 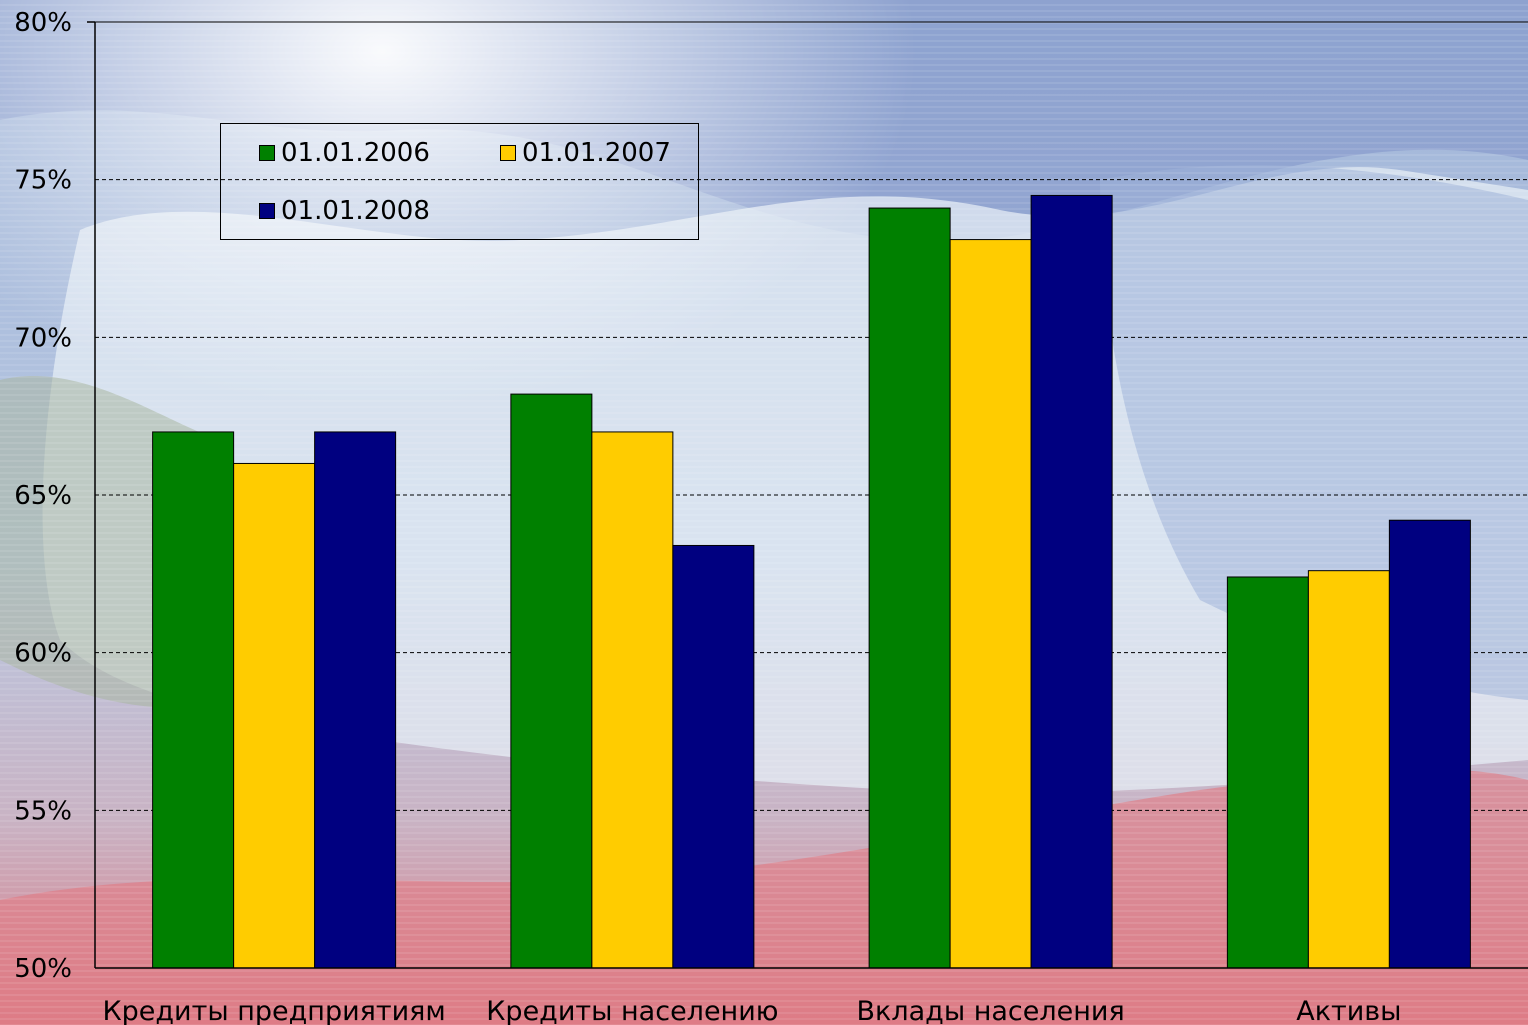 What do you see at coordinates (355, 153) in the screenshot?
I see `legend-label-2006: 01.01.2006` at bounding box center [355, 153].